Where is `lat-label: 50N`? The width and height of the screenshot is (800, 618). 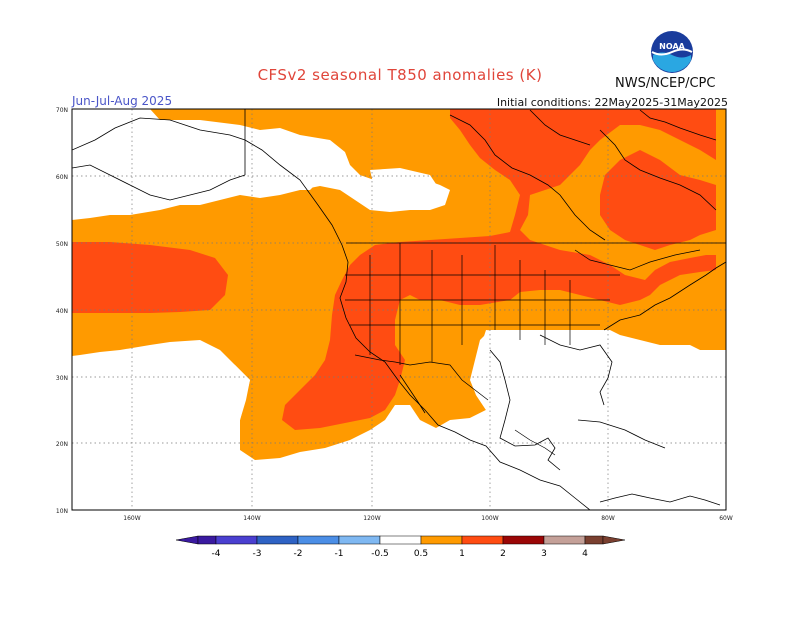
lat-label: 50N is located at coordinates (62, 244).